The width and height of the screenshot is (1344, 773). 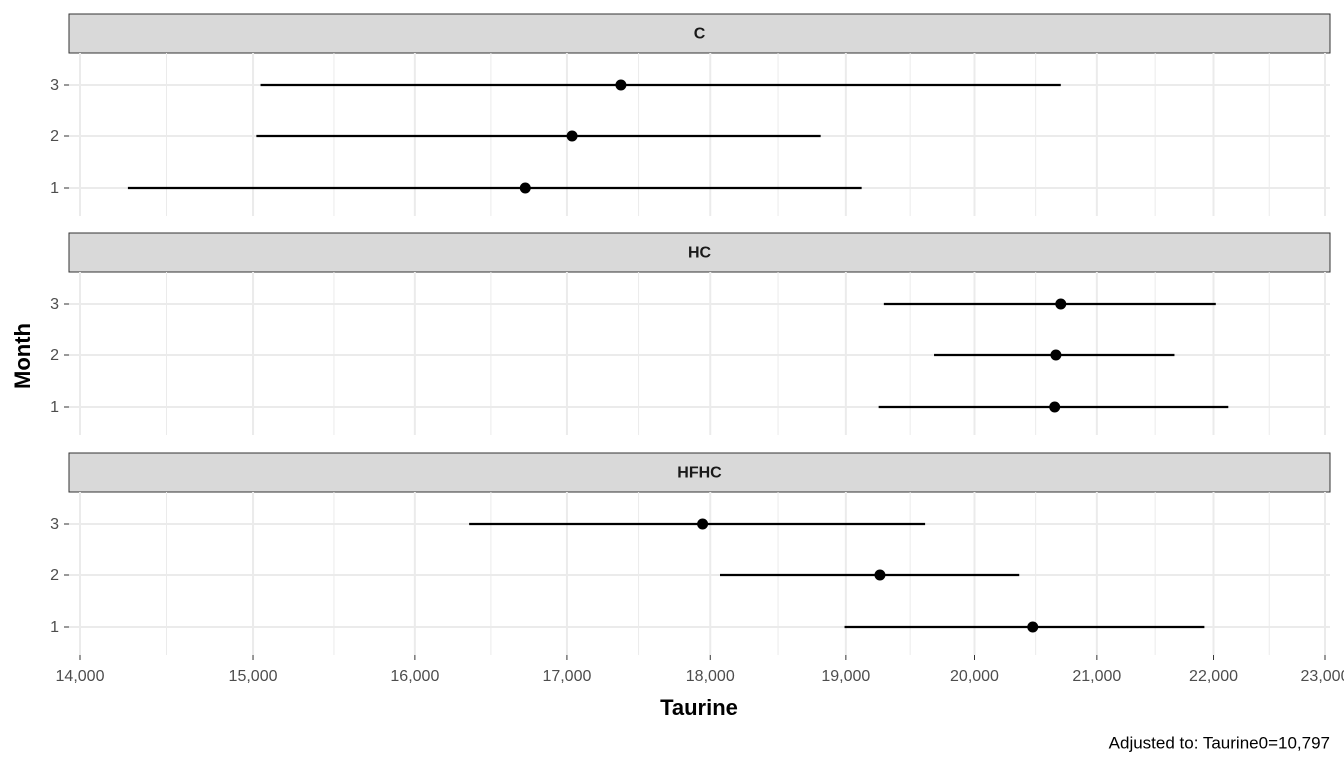 I want to click on x-tick-label: 15,000, so click(x=253, y=676).